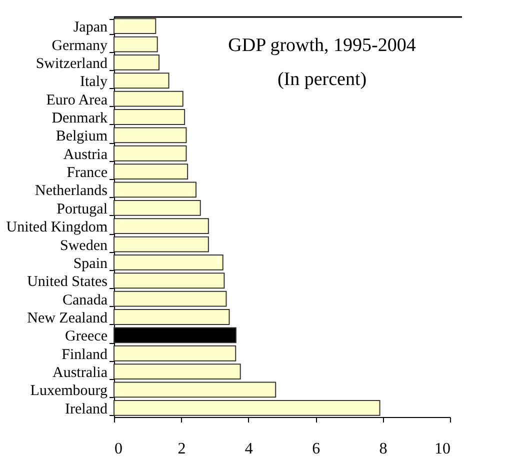  What do you see at coordinates (383, 448) in the screenshot?
I see `x-tick-label: 8` at bounding box center [383, 448].